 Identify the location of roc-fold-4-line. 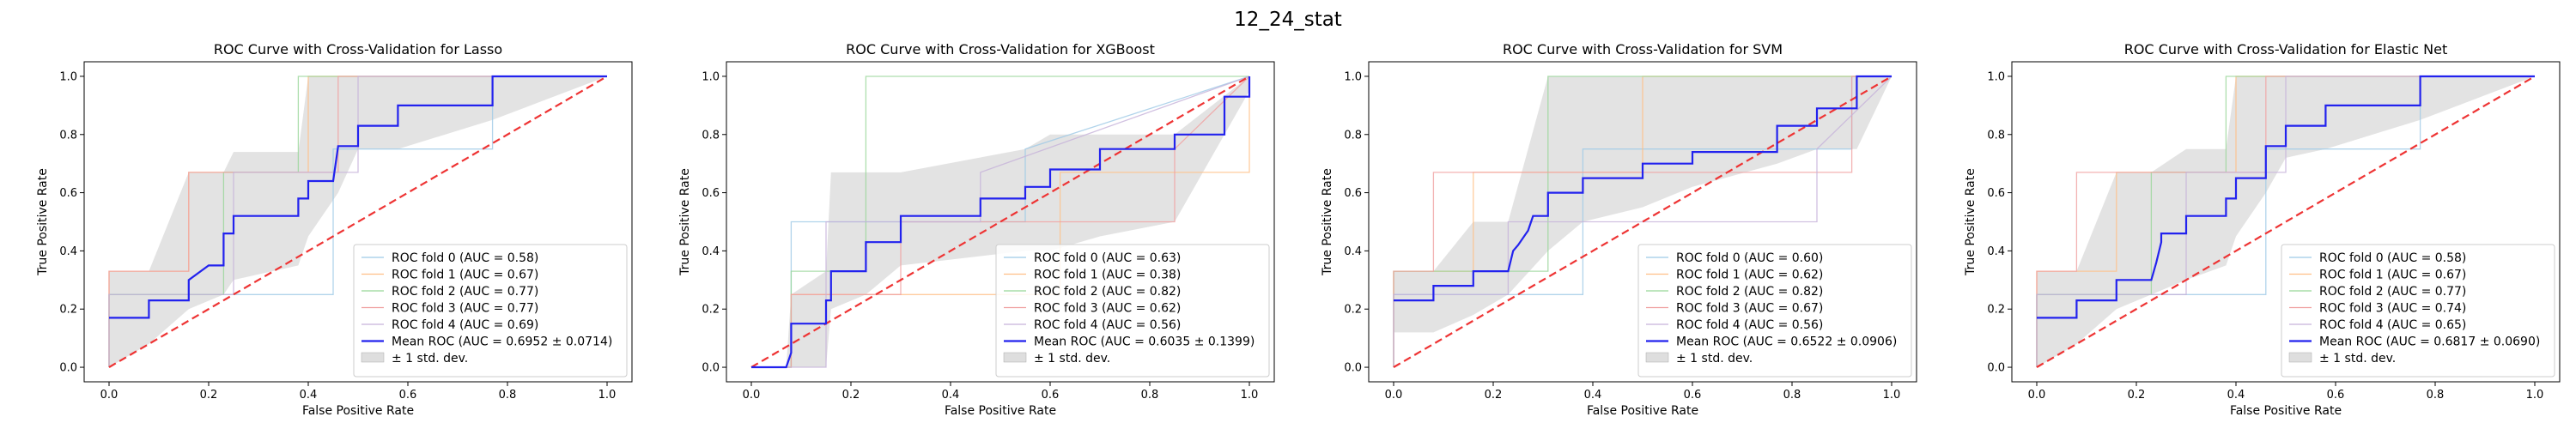
(1643, 222).